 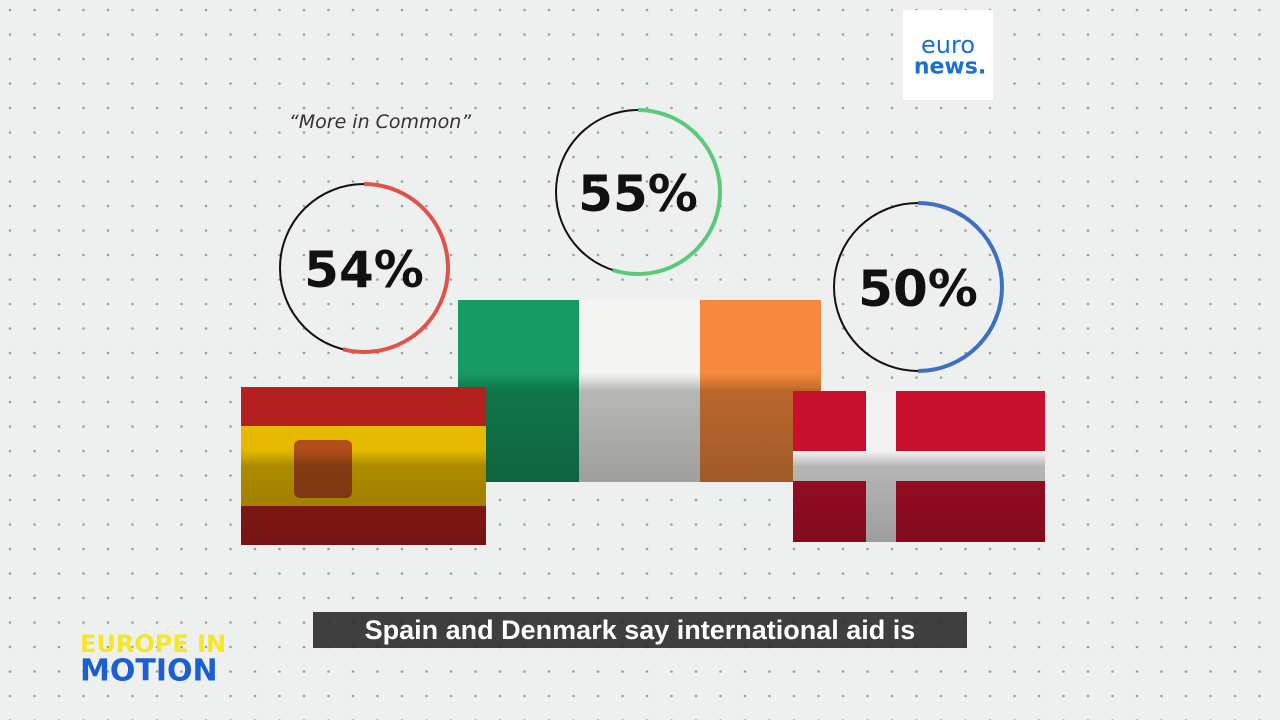 I want to click on logo-line1: euro, so click(x=948, y=45).